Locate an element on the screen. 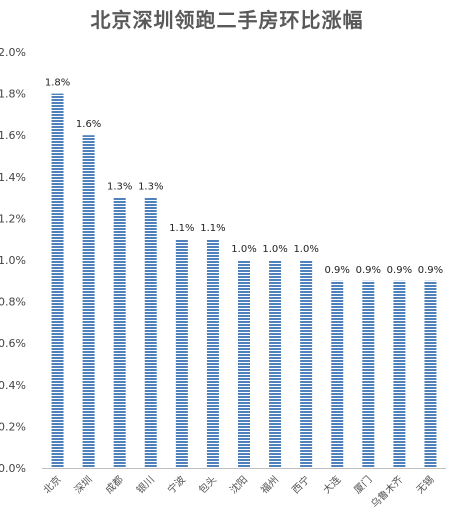 This screenshot has height=523, width=454. category-label: 大连 is located at coordinates (331, 484).